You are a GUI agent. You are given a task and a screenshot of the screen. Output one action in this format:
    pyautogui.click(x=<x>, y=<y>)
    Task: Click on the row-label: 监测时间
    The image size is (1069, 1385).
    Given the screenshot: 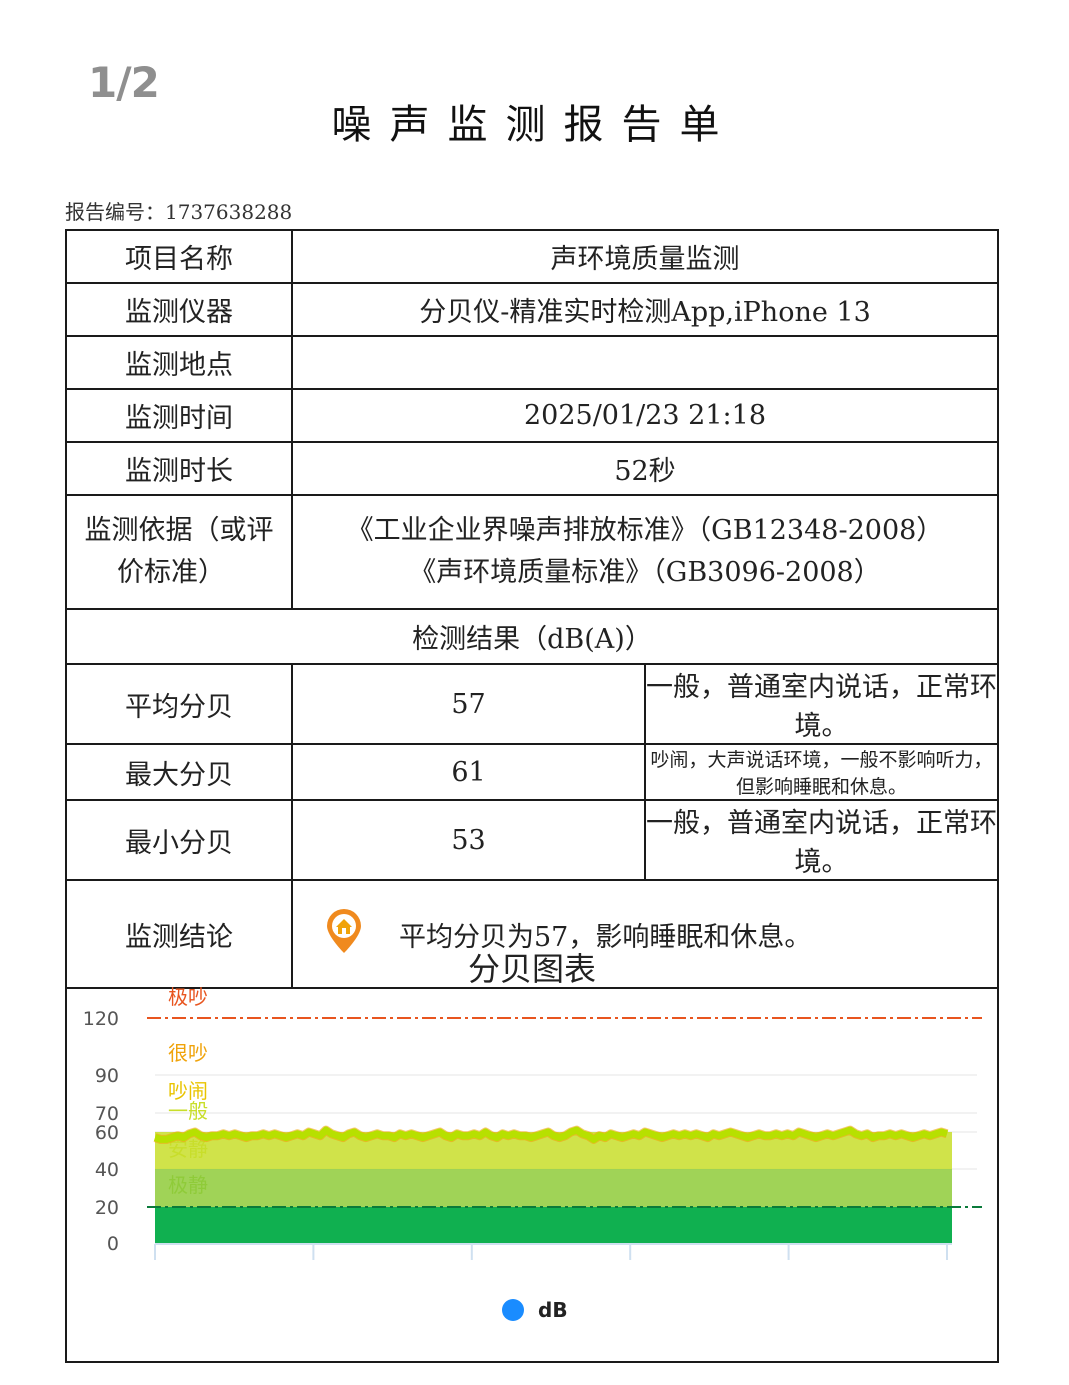 What is the action you would take?
    pyautogui.click(x=179, y=415)
    